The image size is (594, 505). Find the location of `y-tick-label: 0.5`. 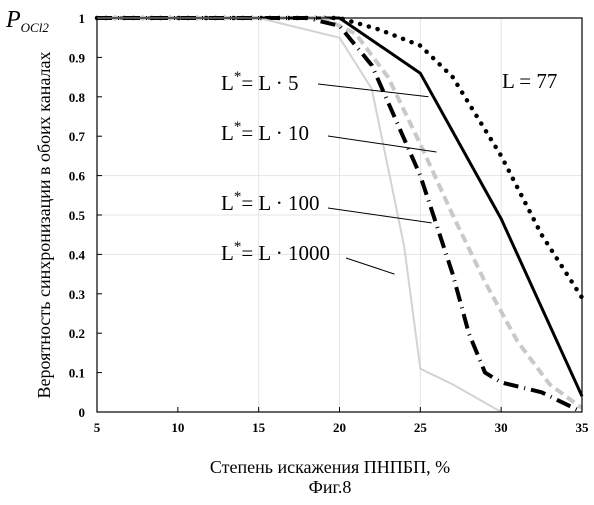

y-tick-label: 0.5 is located at coordinates (77, 215).